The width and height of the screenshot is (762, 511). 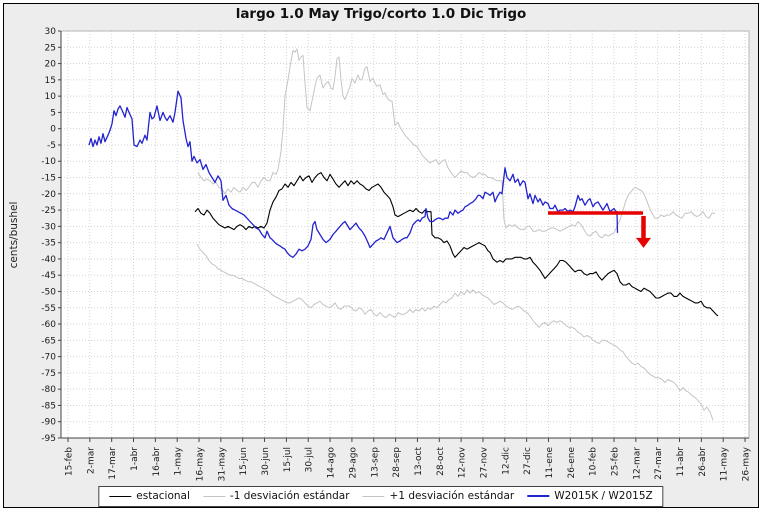 I want to click on x-tick-label: 11-abr, so click(x=681, y=462).